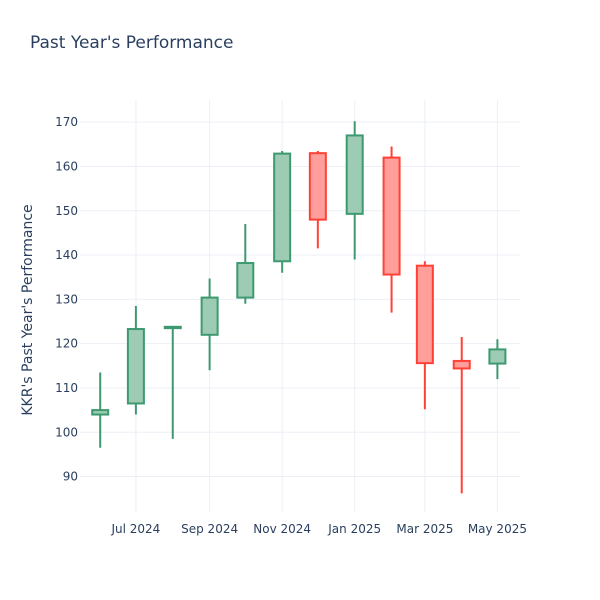 The image size is (600, 600). I want to click on y-axis-title: KKR's Past Year's Performance, so click(28, 309).